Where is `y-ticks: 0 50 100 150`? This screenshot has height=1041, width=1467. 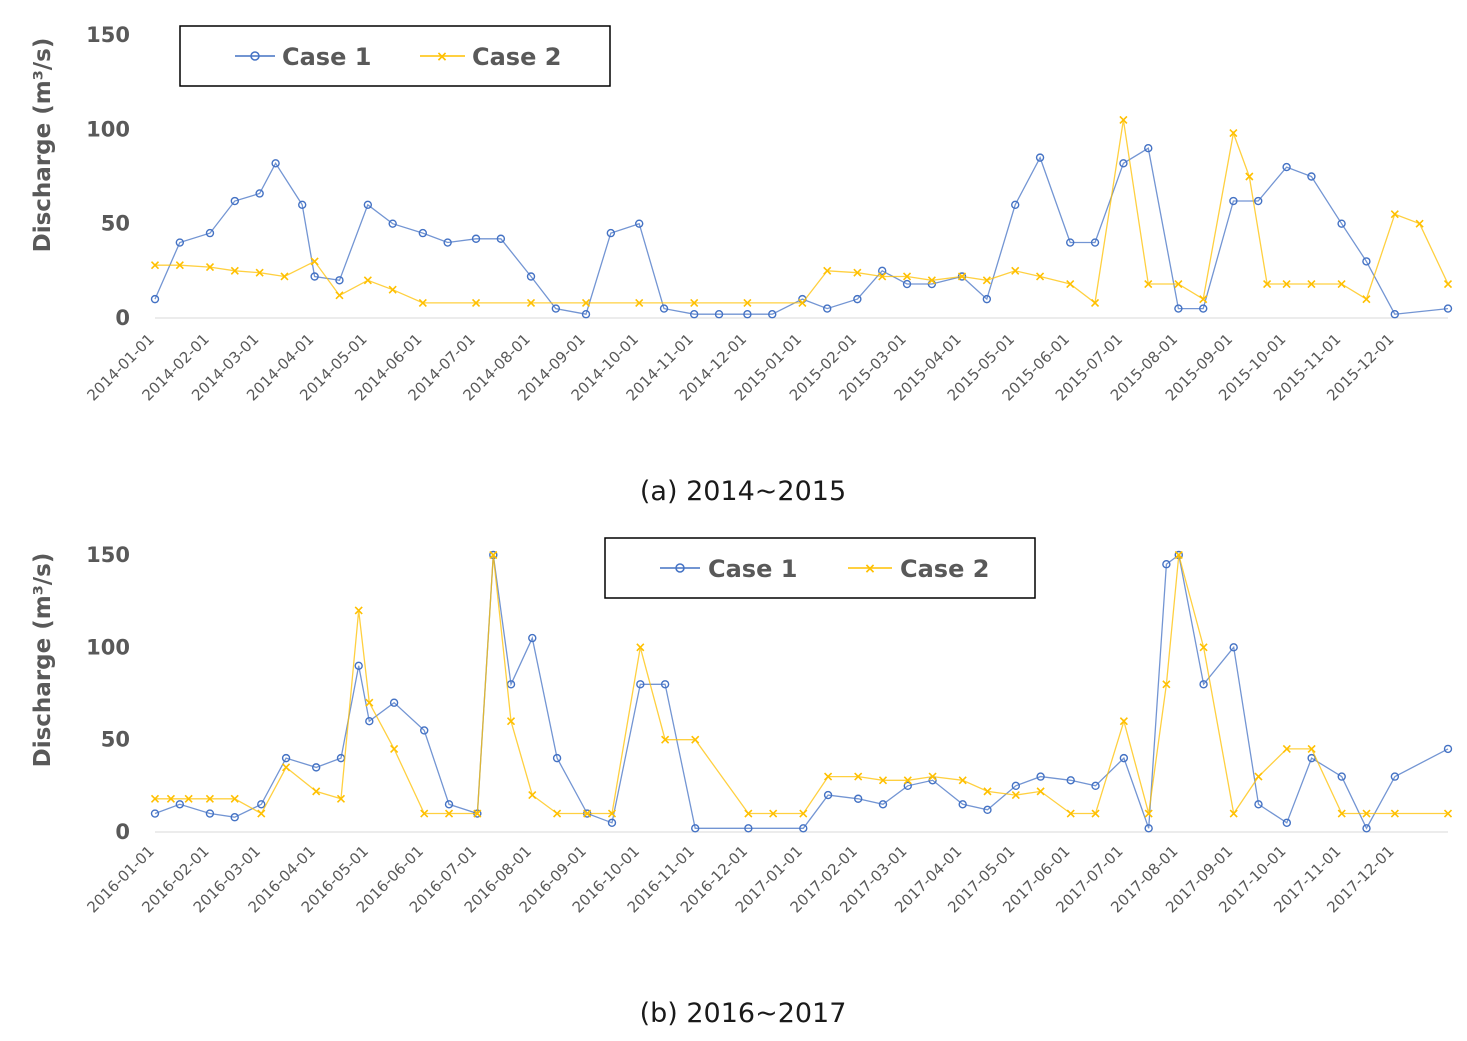
y-ticks: 0 50 100 150 is located at coordinates (108, 176).